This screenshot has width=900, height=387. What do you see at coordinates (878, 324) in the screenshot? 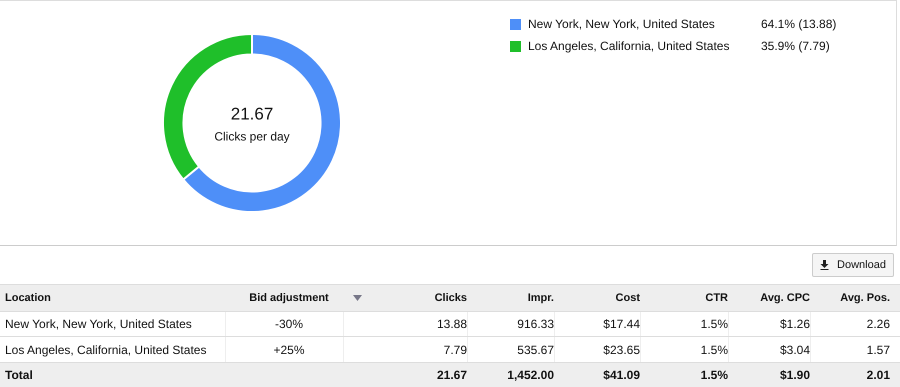
I see `text: 2.26` at bounding box center [878, 324].